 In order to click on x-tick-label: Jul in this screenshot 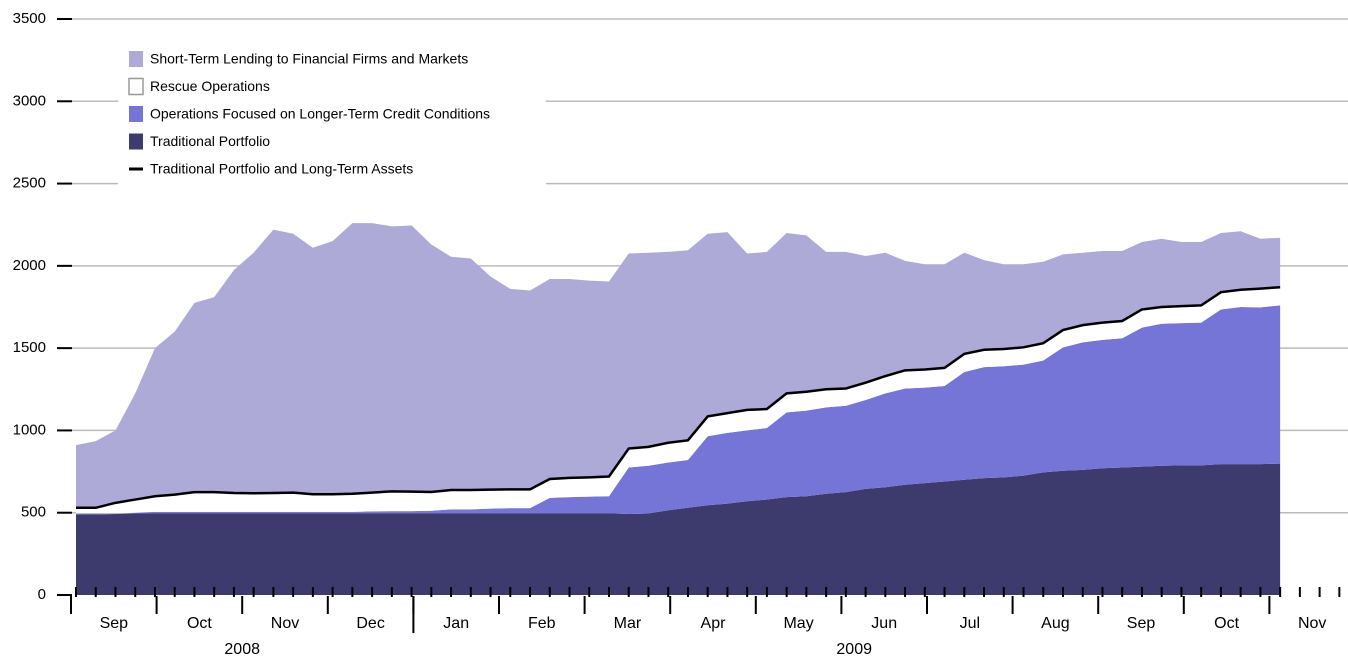, I will do `click(970, 623)`.